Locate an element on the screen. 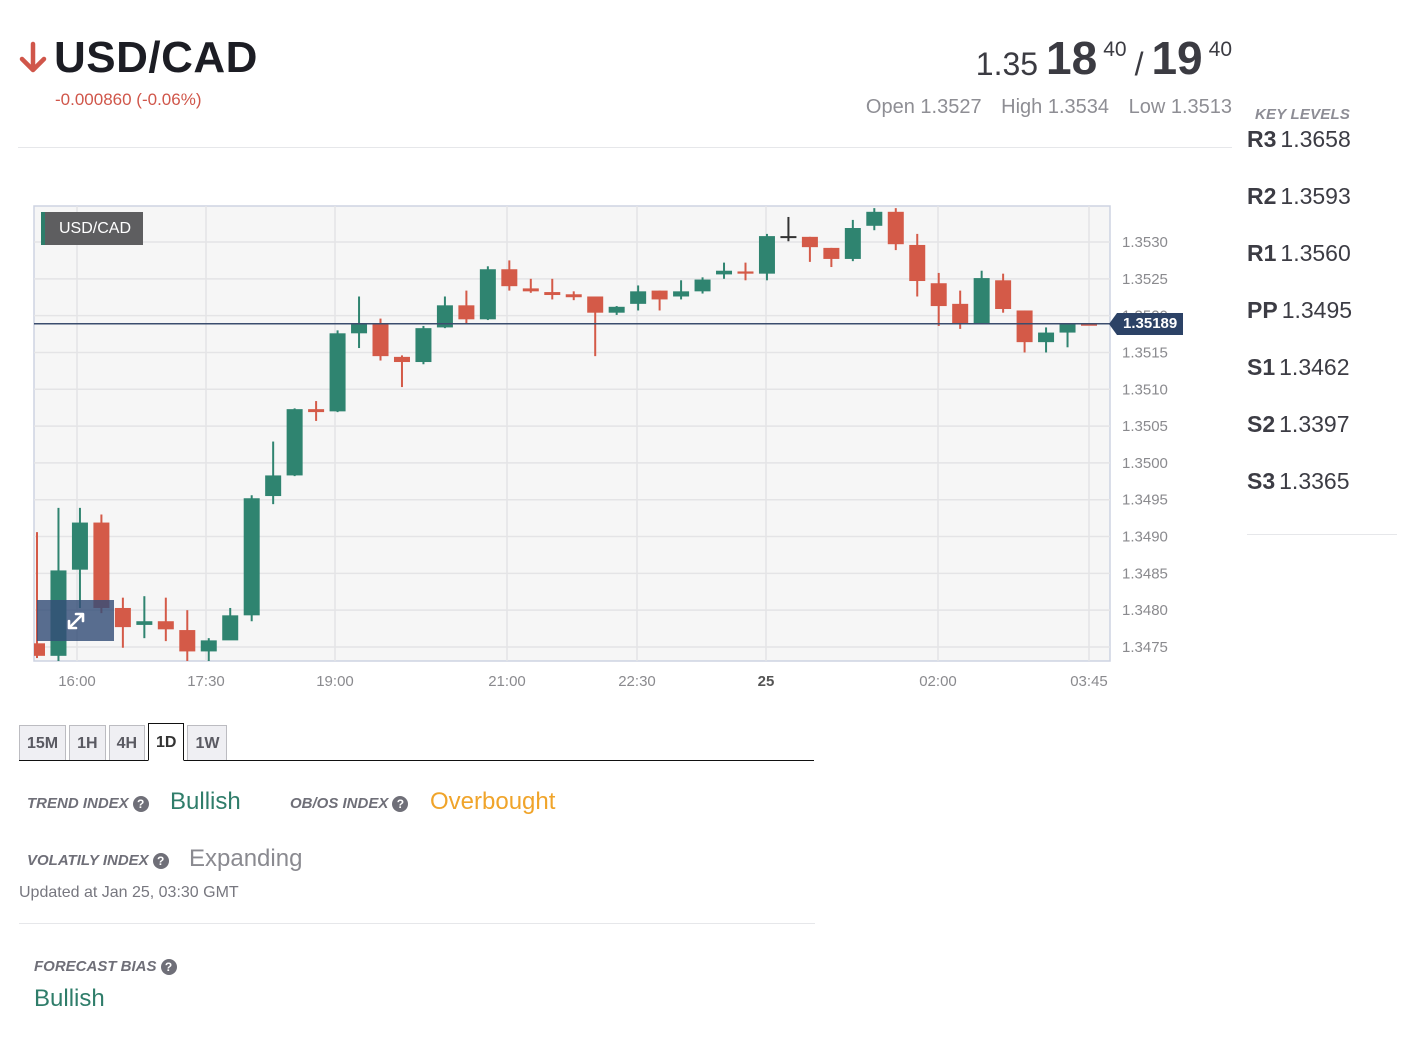 Image resolution: width=1404 pixels, height=1048 pixels. key-level-name: R2 is located at coordinates (1262, 196).